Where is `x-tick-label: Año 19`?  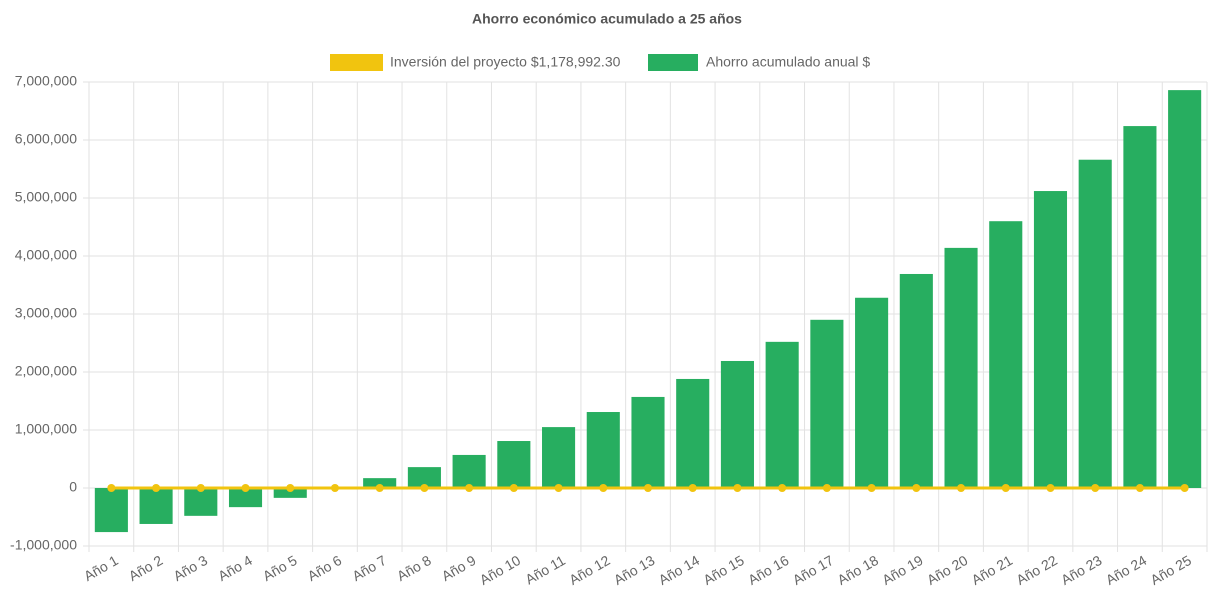 x-tick-label: Año 19 is located at coordinates (902, 570).